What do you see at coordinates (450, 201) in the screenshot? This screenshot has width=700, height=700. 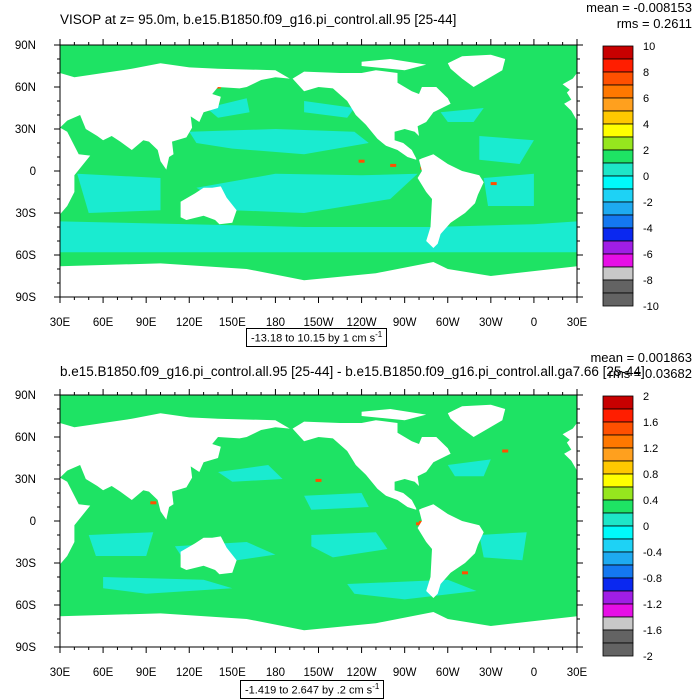 I see `top-south-america-land` at bounding box center [450, 201].